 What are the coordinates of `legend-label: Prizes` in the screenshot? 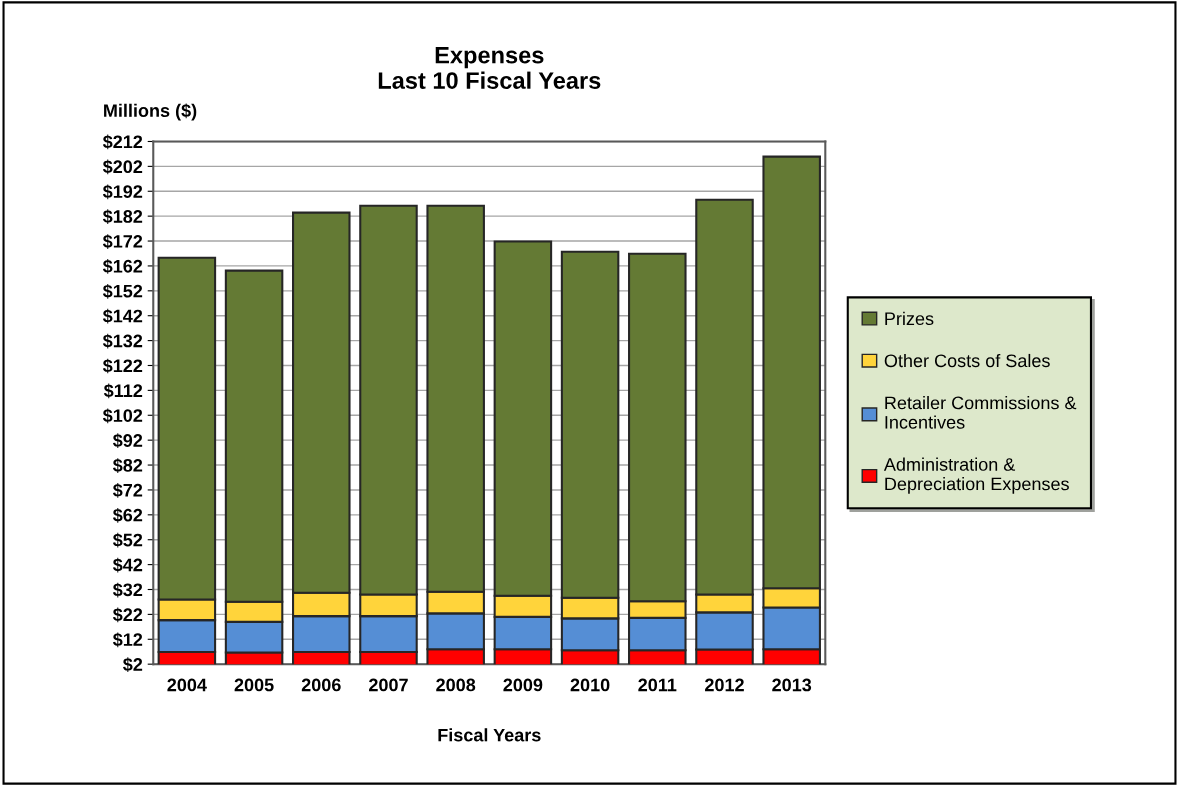 It's located at (909, 318).